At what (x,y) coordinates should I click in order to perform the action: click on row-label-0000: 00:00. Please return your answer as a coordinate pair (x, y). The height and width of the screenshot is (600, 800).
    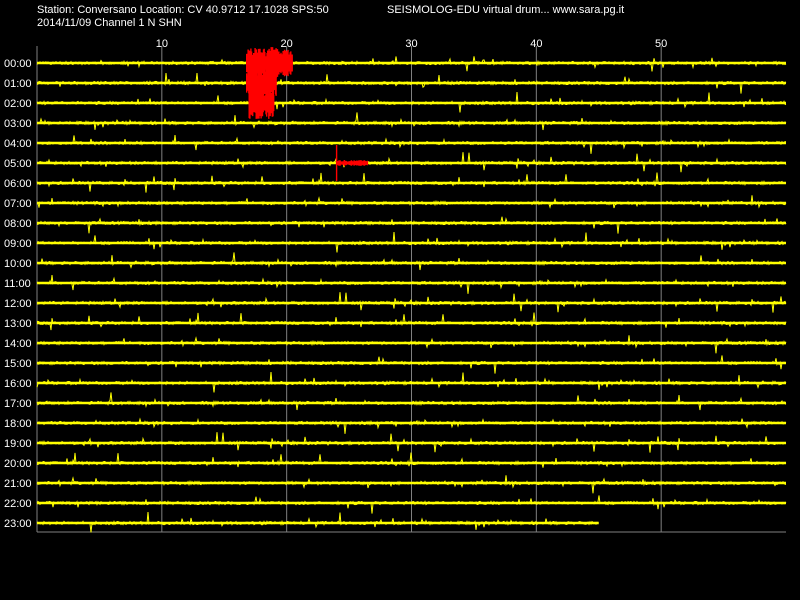
    Looking at the image, I should click on (18, 64).